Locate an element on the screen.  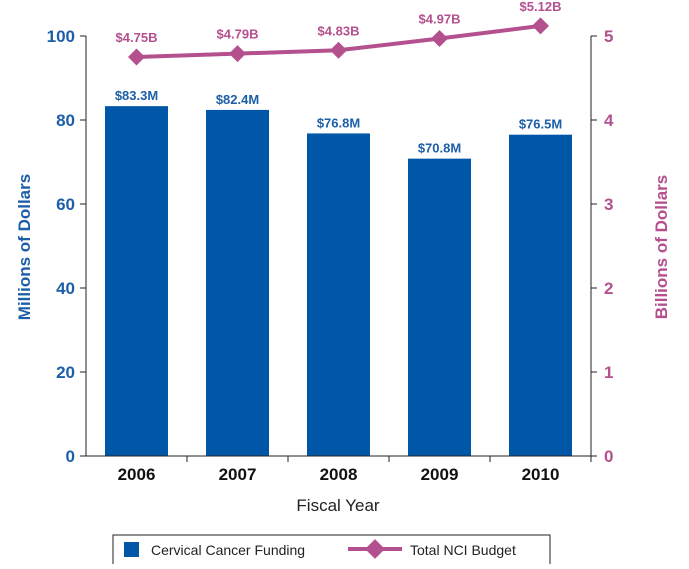
budget-point-2009 is located at coordinates (439, 39).